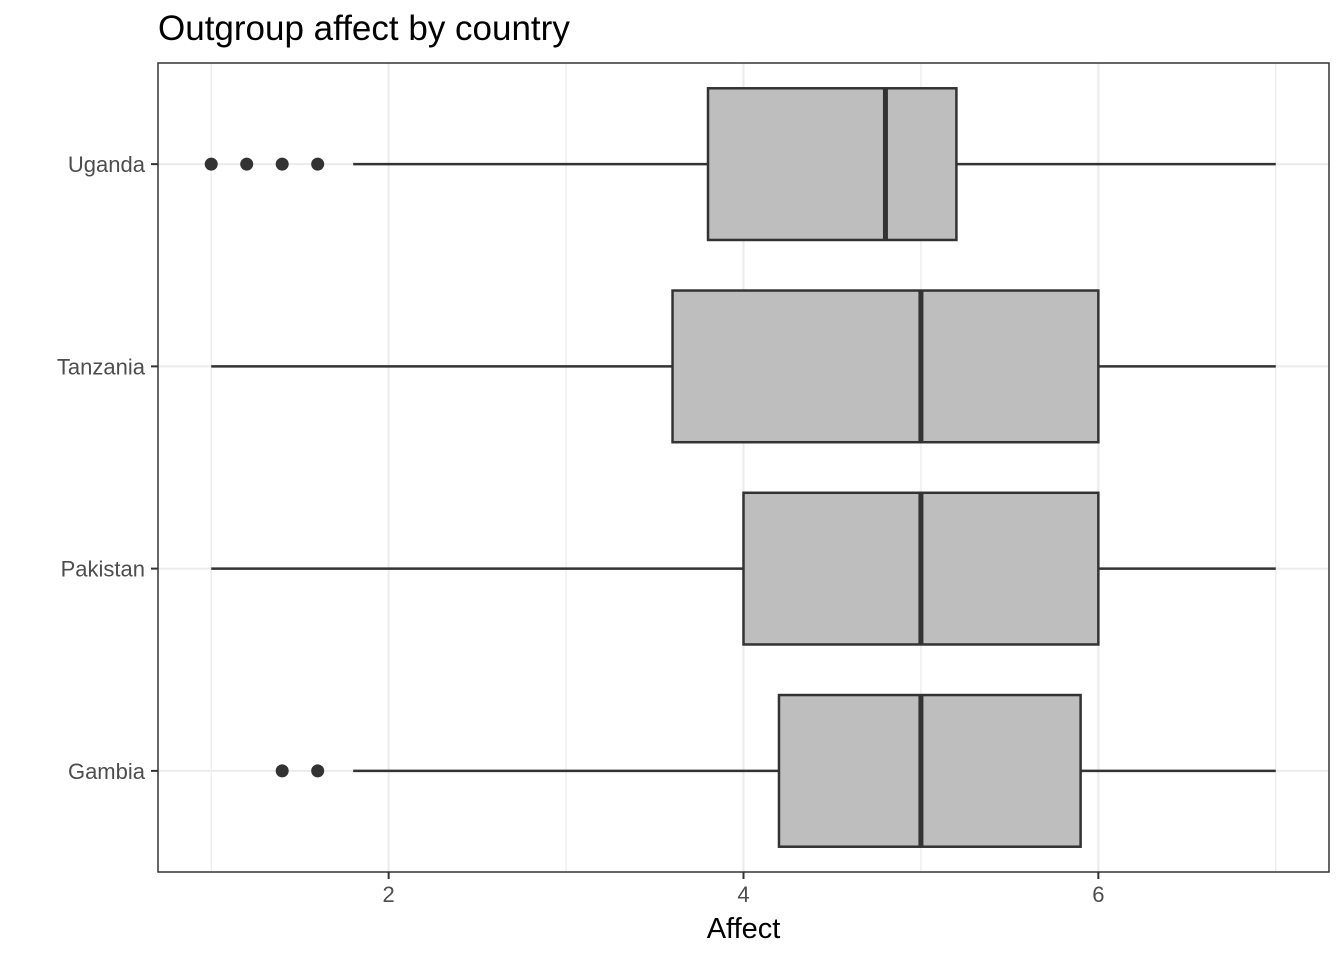 This screenshot has width=1344, height=965. Describe the element at coordinates (743, 894) in the screenshot. I see `x-tick-label: 4` at that location.